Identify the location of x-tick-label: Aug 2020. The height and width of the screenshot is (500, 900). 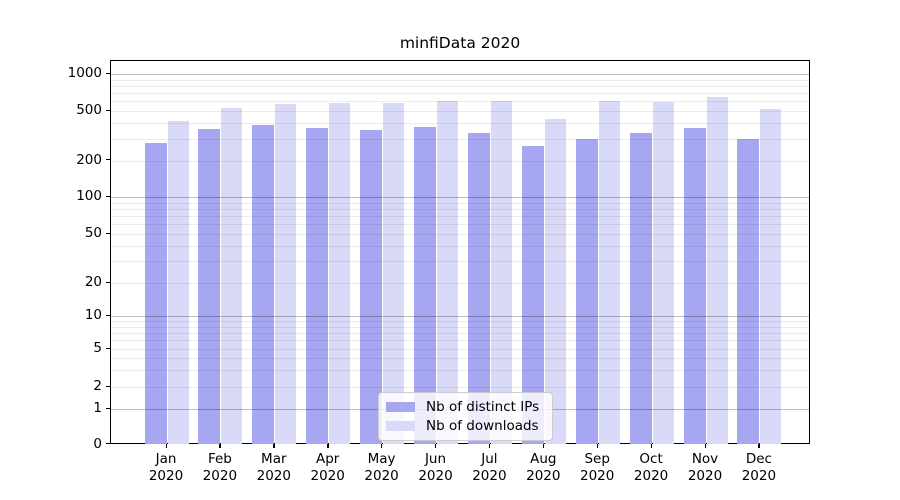
(543, 467).